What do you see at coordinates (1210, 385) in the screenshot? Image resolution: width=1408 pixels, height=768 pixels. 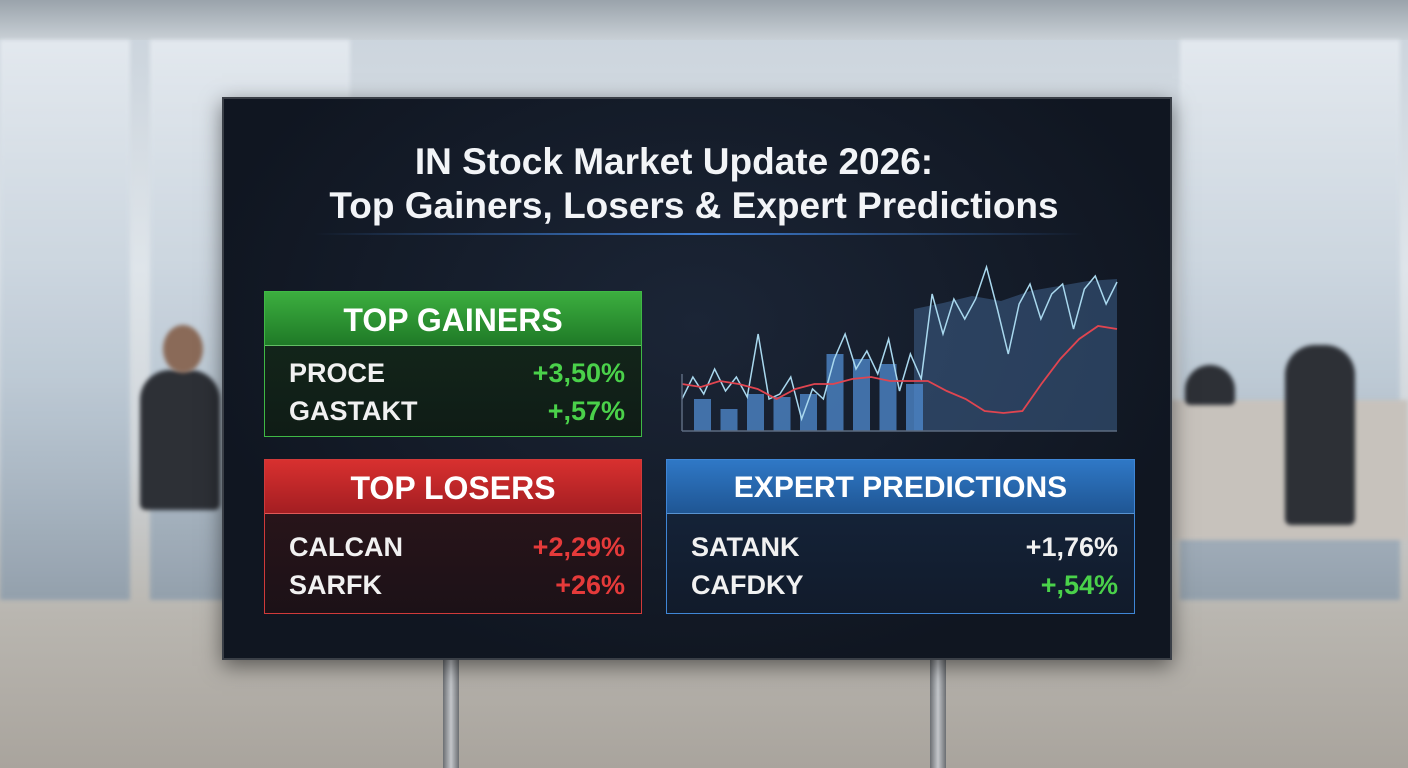 I see `person` at bounding box center [1210, 385].